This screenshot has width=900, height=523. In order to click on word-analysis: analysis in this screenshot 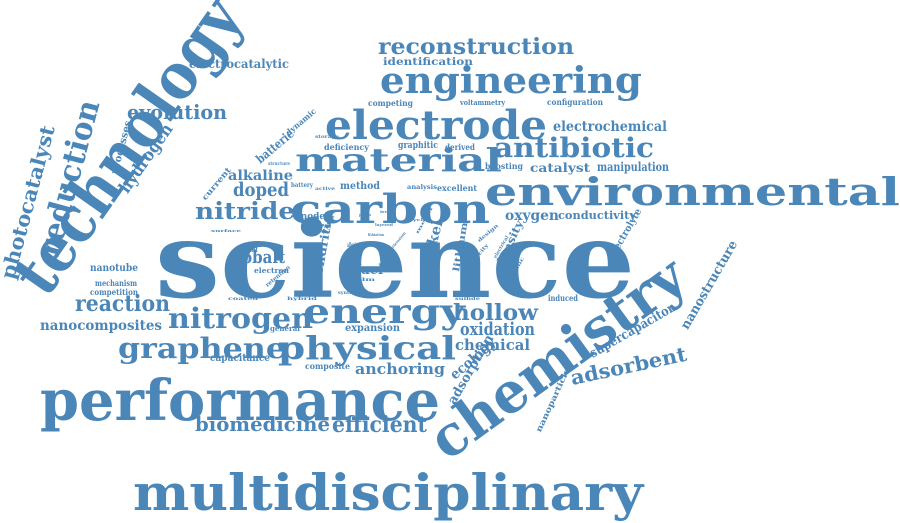, I will do `click(422, 188)`.